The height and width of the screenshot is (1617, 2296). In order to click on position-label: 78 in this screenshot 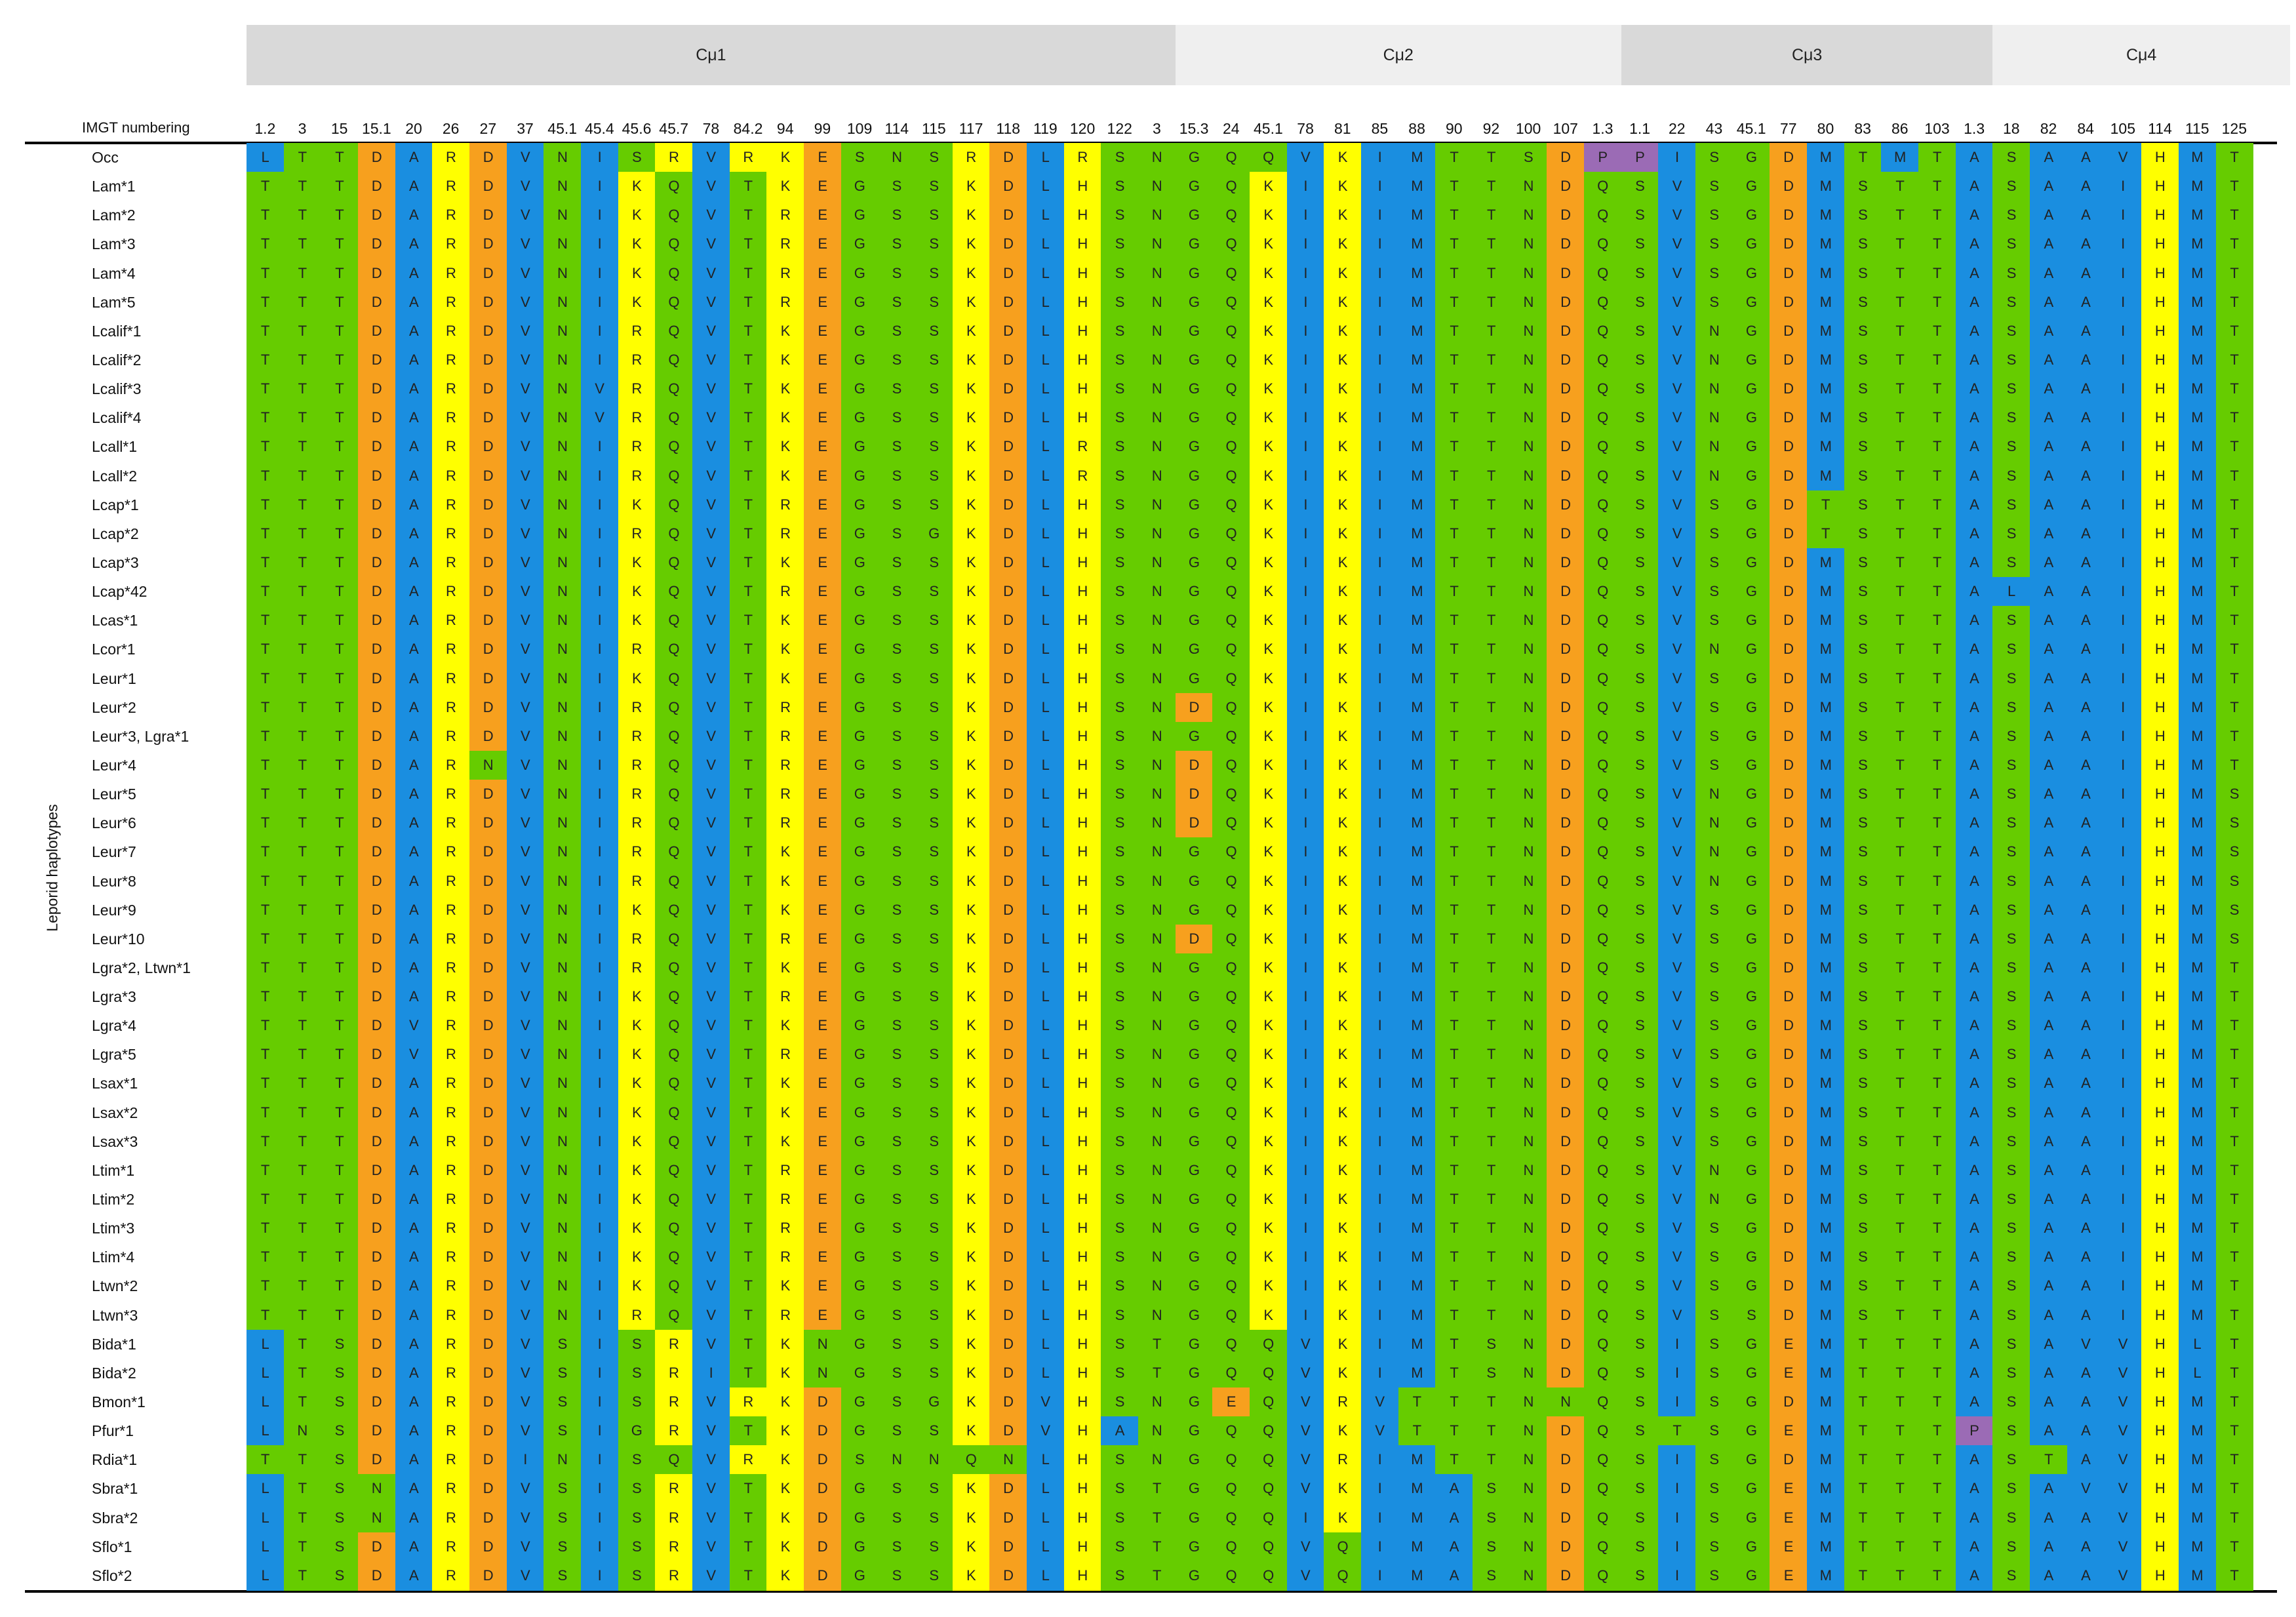, I will do `click(711, 128)`.